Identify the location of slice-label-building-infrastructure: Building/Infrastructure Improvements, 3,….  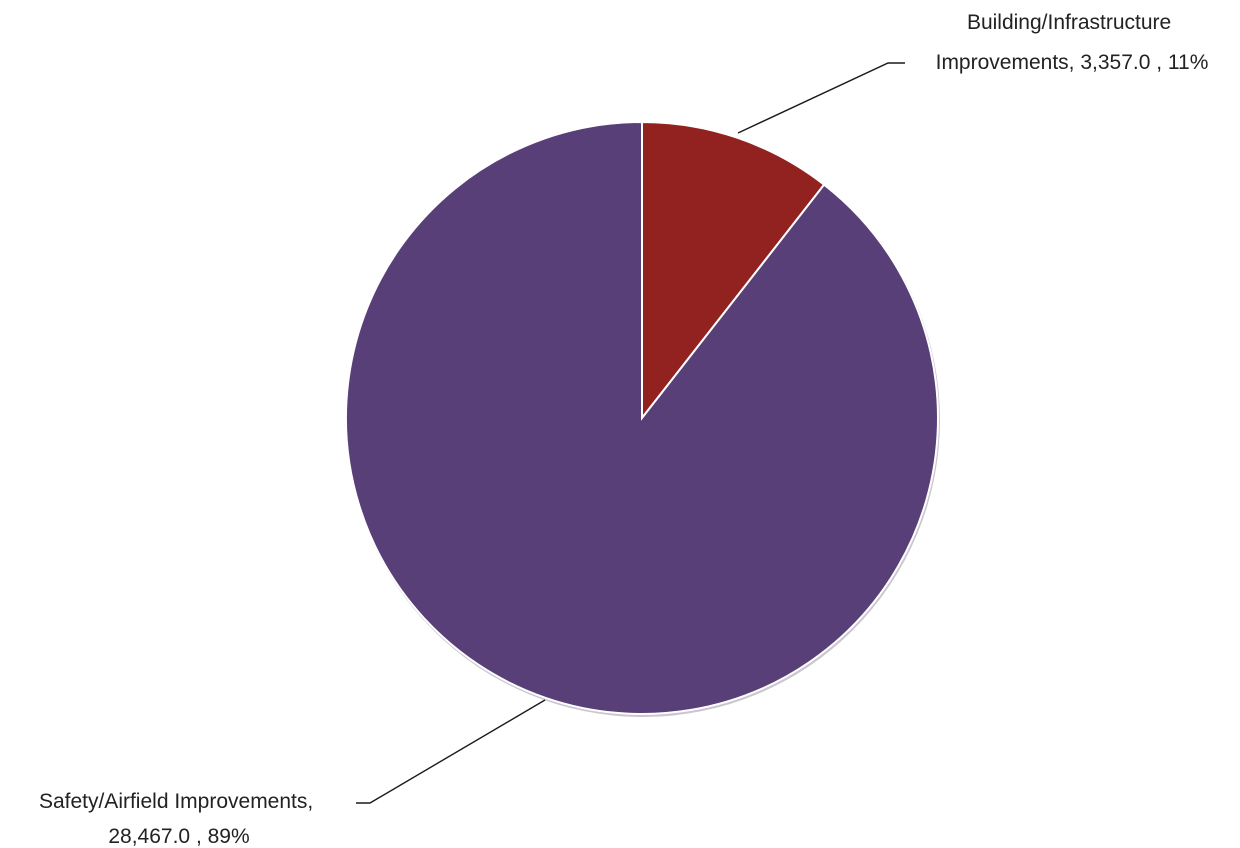
(1072, 42).